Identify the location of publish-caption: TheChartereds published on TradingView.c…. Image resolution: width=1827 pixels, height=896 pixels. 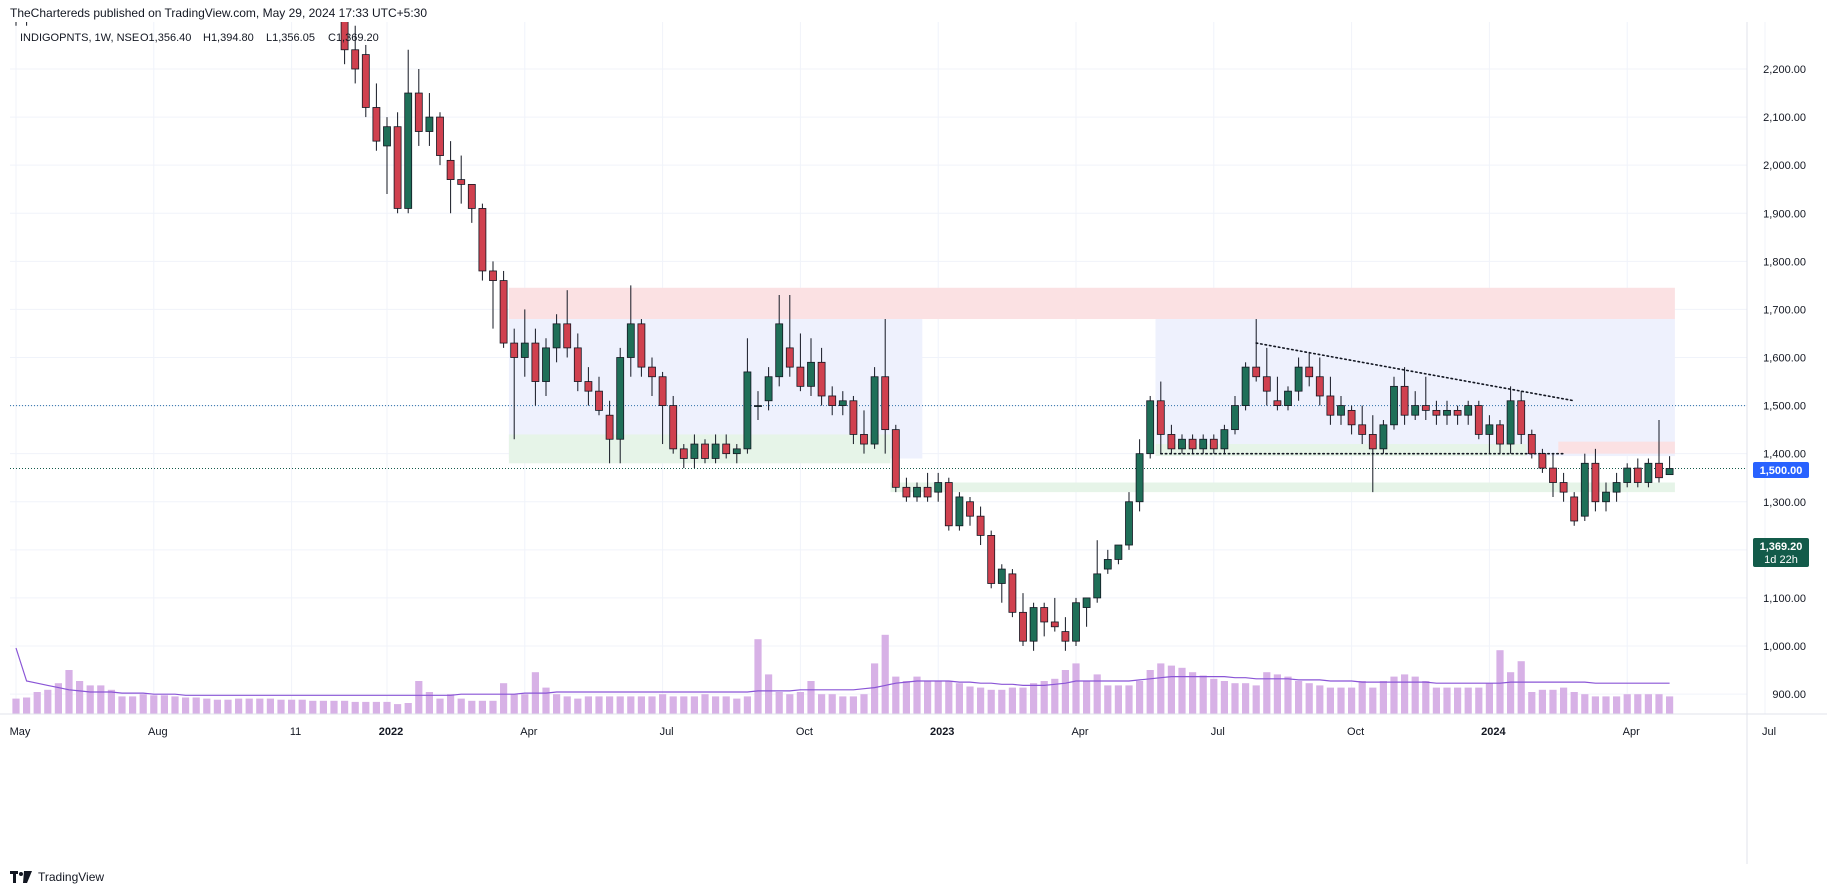
(219, 13).